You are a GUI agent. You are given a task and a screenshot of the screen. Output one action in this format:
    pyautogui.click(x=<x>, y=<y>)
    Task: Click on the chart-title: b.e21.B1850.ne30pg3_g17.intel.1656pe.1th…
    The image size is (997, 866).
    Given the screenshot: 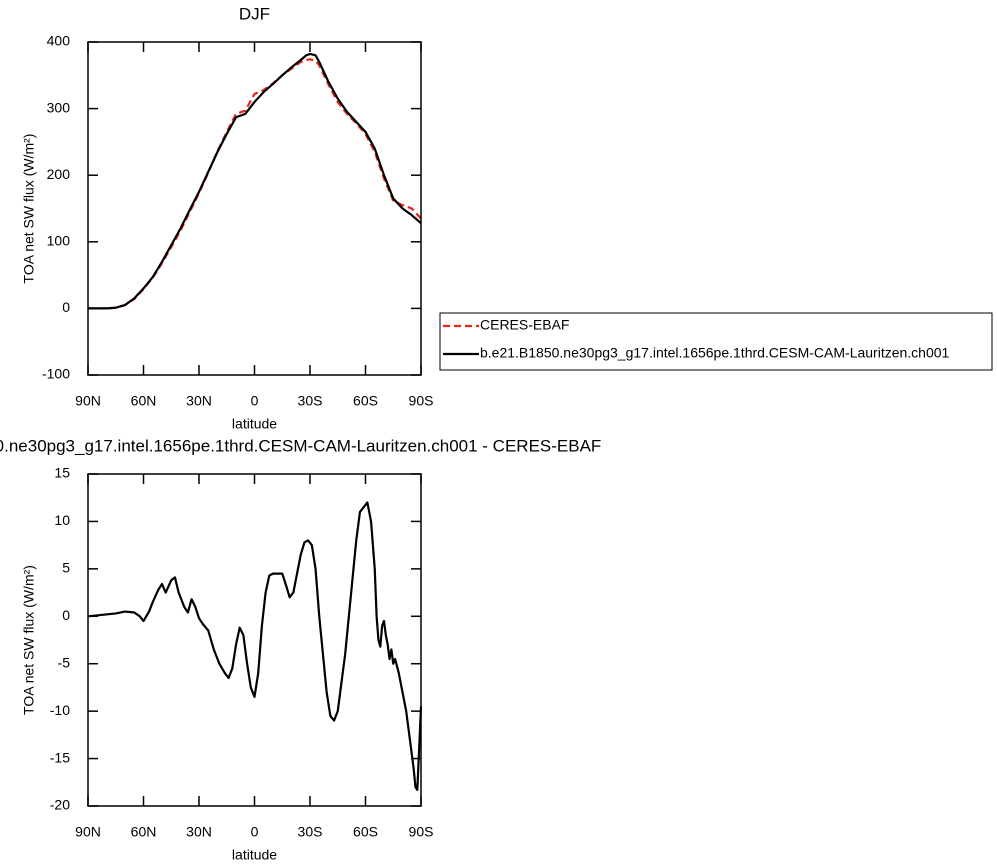 What is the action you would take?
    pyautogui.click(x=300, y=445)
    